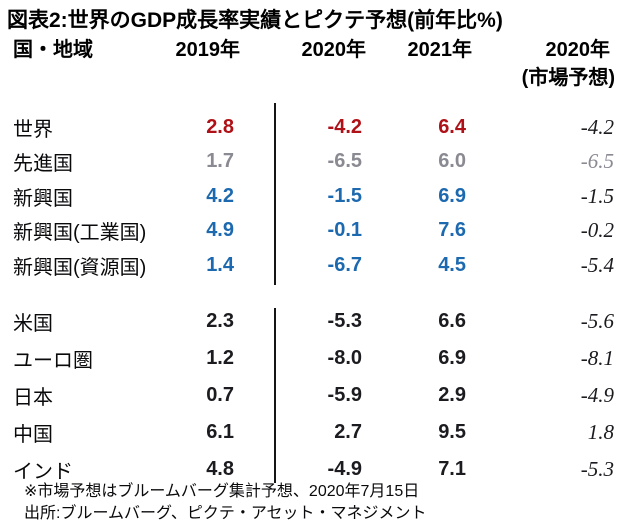 This screenshot has width=622, height=530. What do you see at coordinates (452, 468) in the screenshot?
I see `value-2021: 7.1` at bounding box center [452, 468].